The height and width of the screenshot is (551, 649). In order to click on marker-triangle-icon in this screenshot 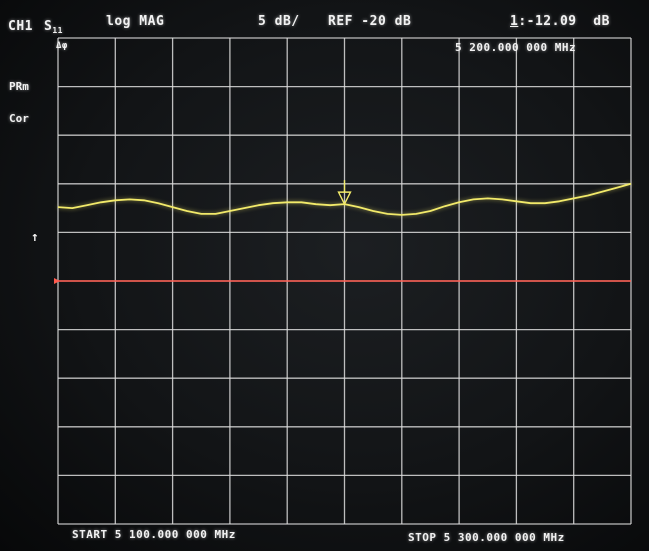, I will do `click(344, 198)`.